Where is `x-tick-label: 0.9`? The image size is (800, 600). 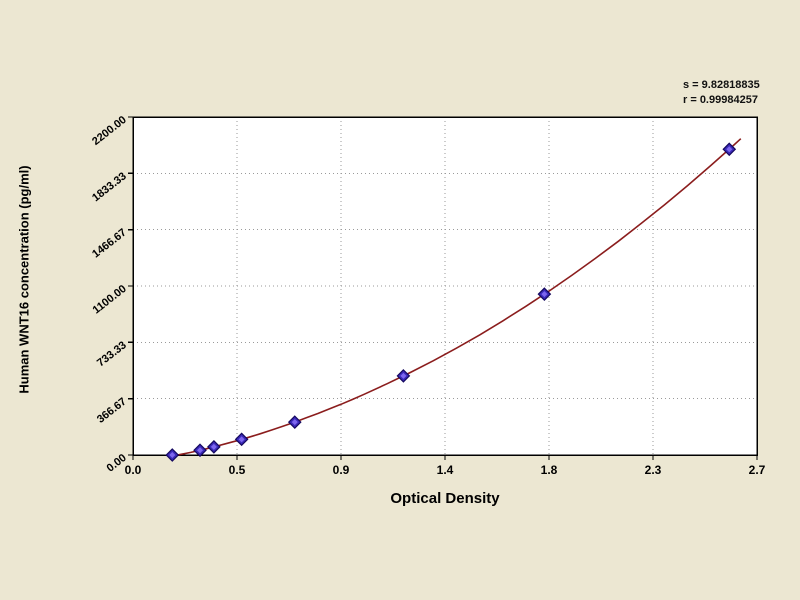
x-tick-label: 0.9 is located at coordinates (341, 470).